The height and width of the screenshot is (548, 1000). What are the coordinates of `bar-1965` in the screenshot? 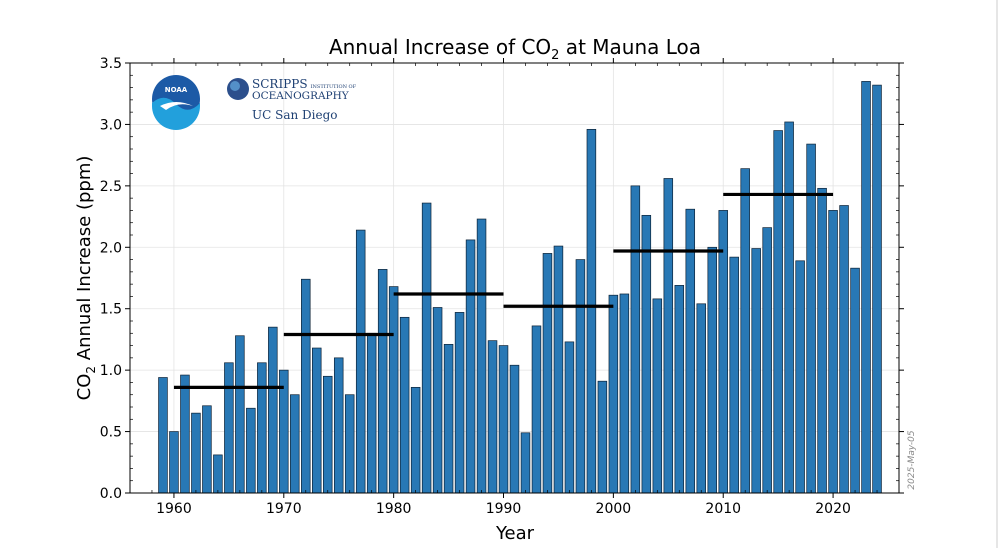 It's located at (229, 428).